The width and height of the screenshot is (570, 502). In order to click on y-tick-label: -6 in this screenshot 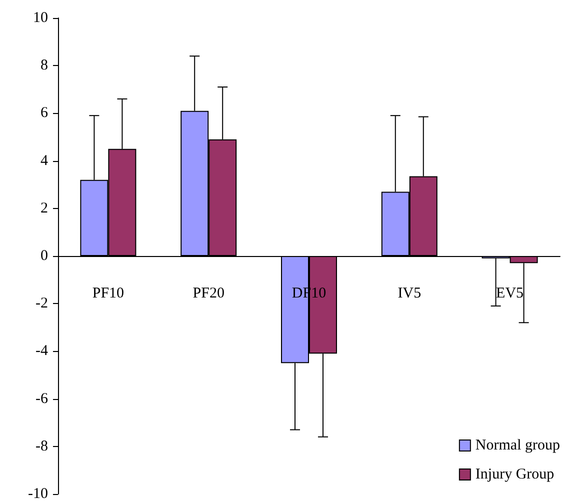, I will do `click(42, 398)`.